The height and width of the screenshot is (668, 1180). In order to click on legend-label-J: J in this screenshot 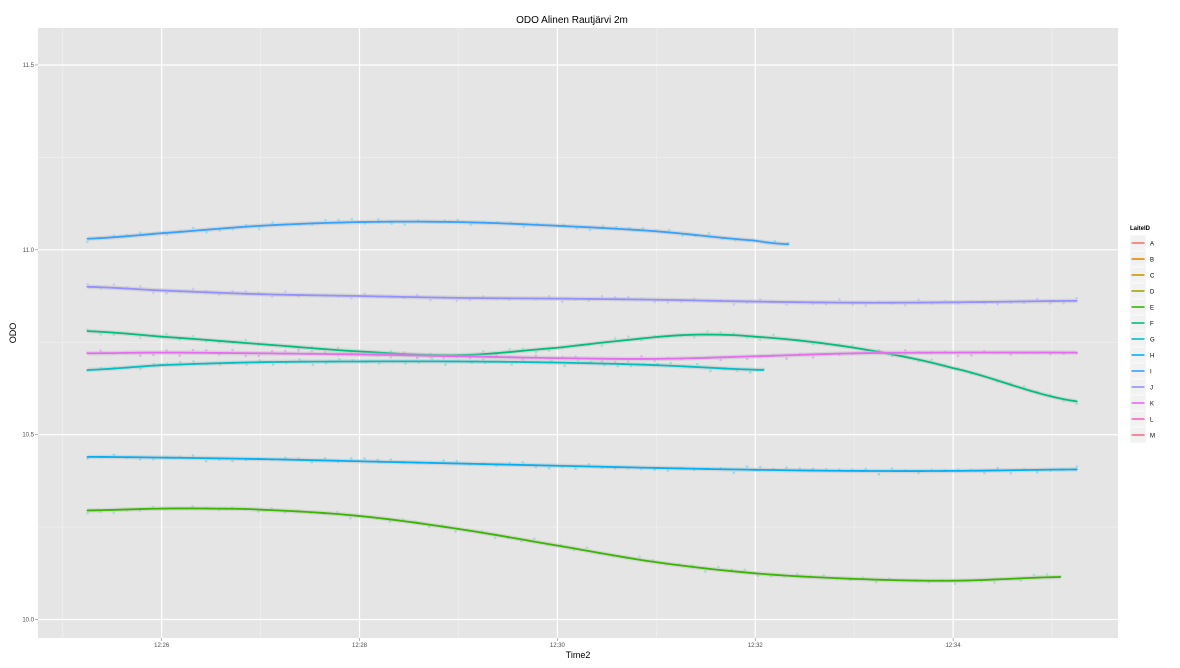, I will do `click(1151, 389)`.